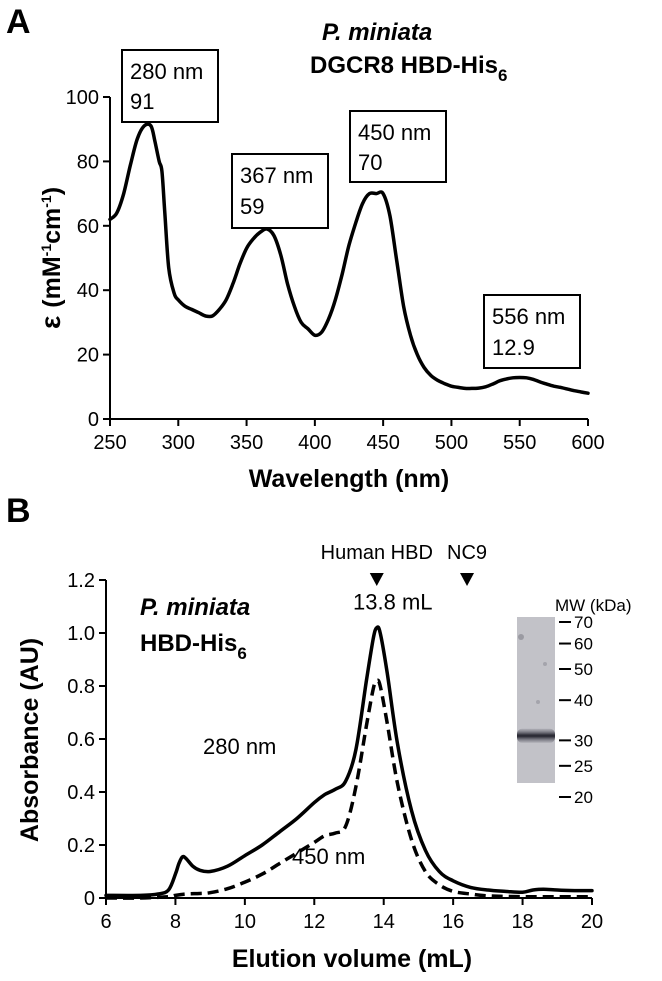  I want to click on gel-lane, so click(536, 700).